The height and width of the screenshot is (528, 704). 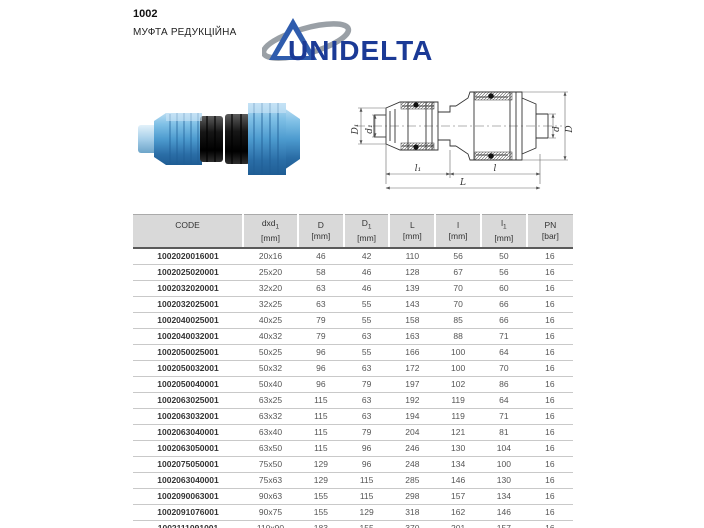 What do you see at coordinates (412, 231) in the screenshot?
I see `column-header-L: L [mm]` at bounding box center [412, 231].